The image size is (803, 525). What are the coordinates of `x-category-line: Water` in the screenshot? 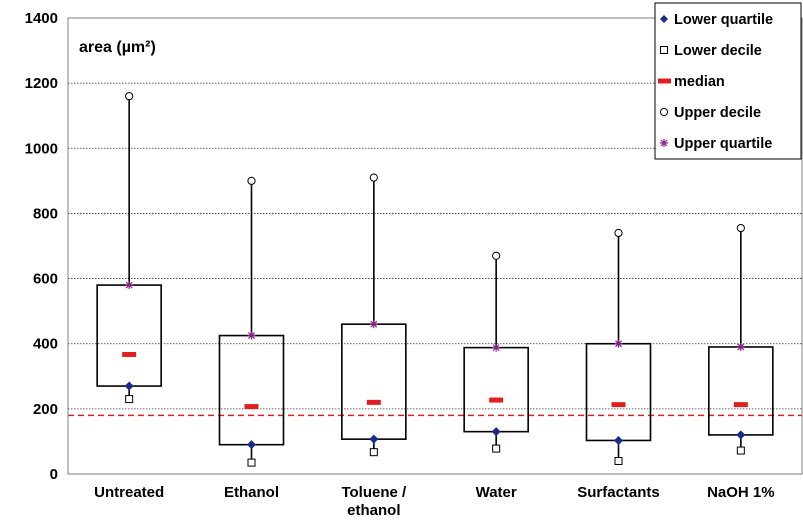 It's located at (496, 492).